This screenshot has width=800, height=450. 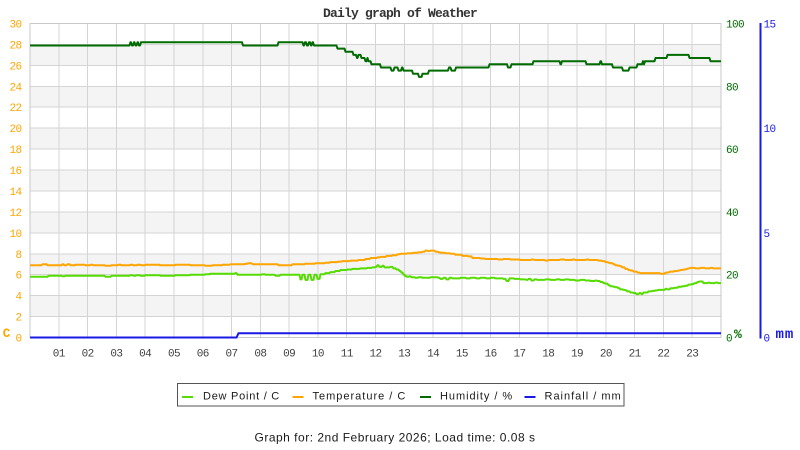 What do you see at coordinates (767, 235) in the screenshot?
I see `svg-text: 5` at bounding box center [767, 235].